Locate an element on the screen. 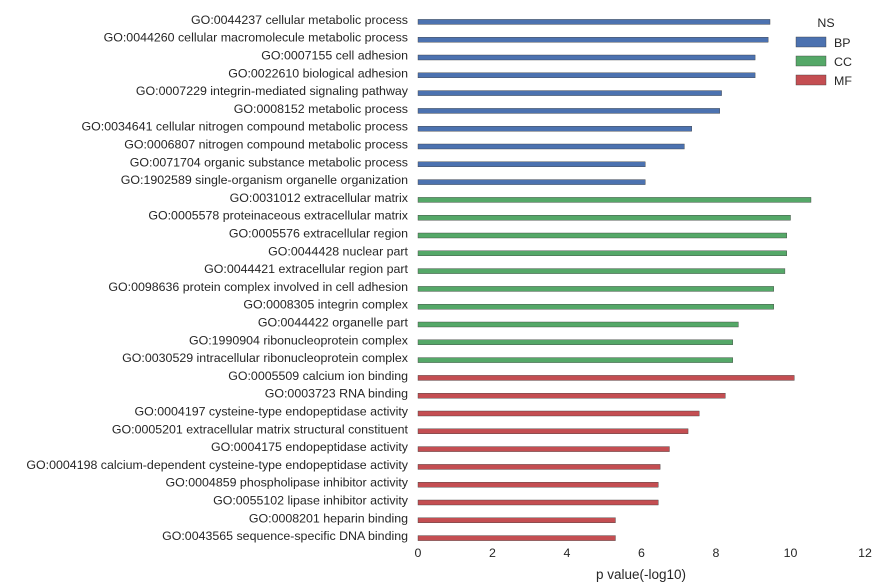  category-label: GO:0004175 endopeptidase activity is located at coordinates (310, 447).